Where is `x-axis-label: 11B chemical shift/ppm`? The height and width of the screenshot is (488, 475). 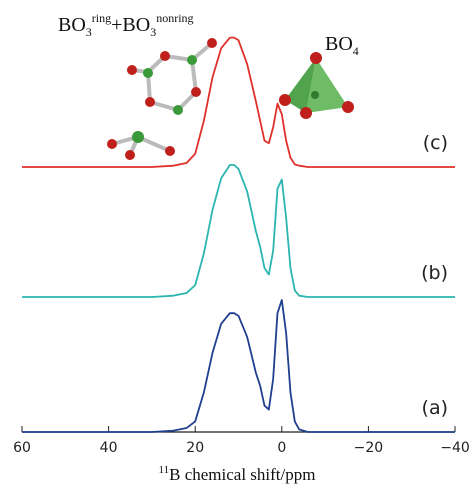
x-axis-label: 11B chemical shift/ppm is located at coordinates (237, 474).